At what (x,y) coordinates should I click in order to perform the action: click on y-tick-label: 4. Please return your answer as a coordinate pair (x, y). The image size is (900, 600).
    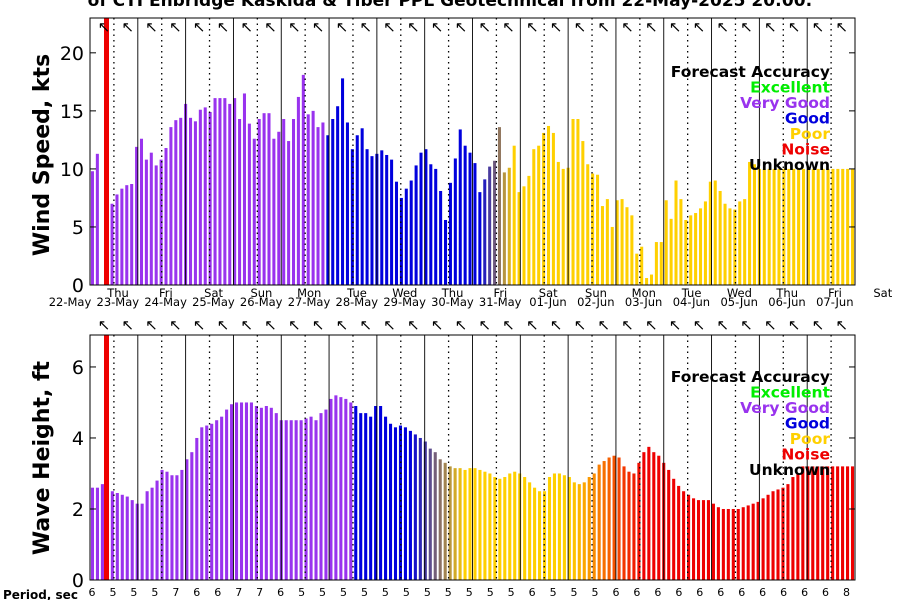
    Looking at the image, I should click on (78, 439).